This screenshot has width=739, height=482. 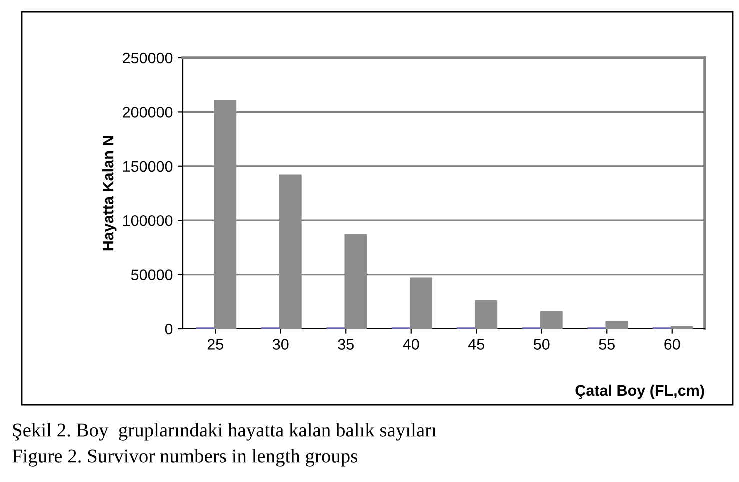 I want to click on y-tick-label: 0, so click(x=169, y=329).